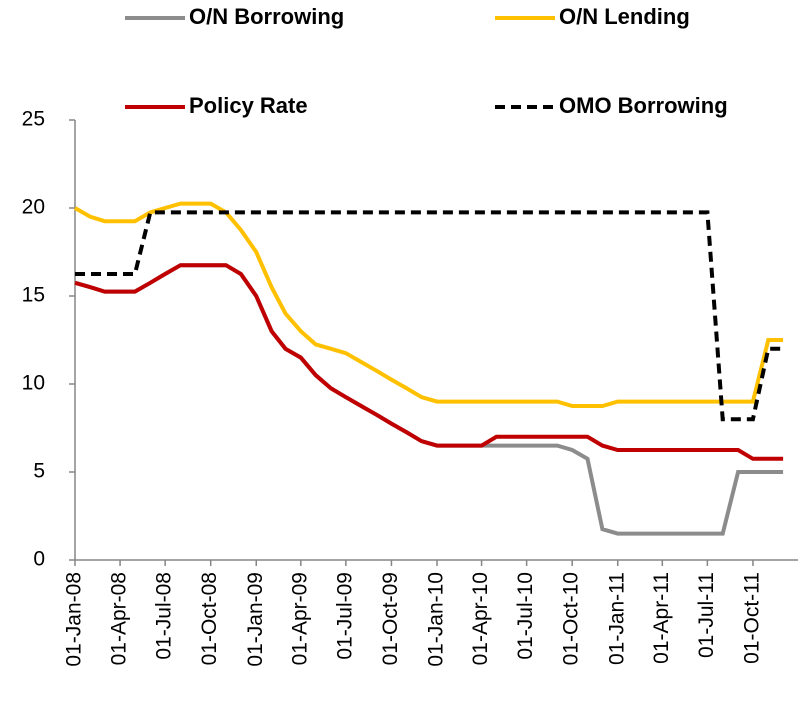 This screenshot has height=722, width=798. I want to click on y-tick-label: 15, so click(33, 295).